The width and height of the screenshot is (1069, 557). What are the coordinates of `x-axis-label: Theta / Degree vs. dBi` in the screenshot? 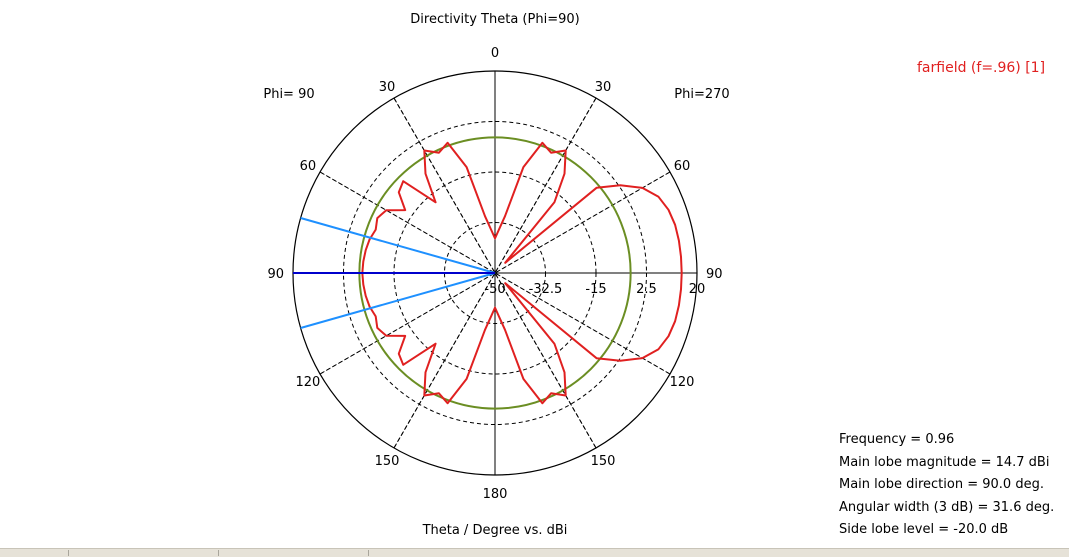 It's located at (495, 530).